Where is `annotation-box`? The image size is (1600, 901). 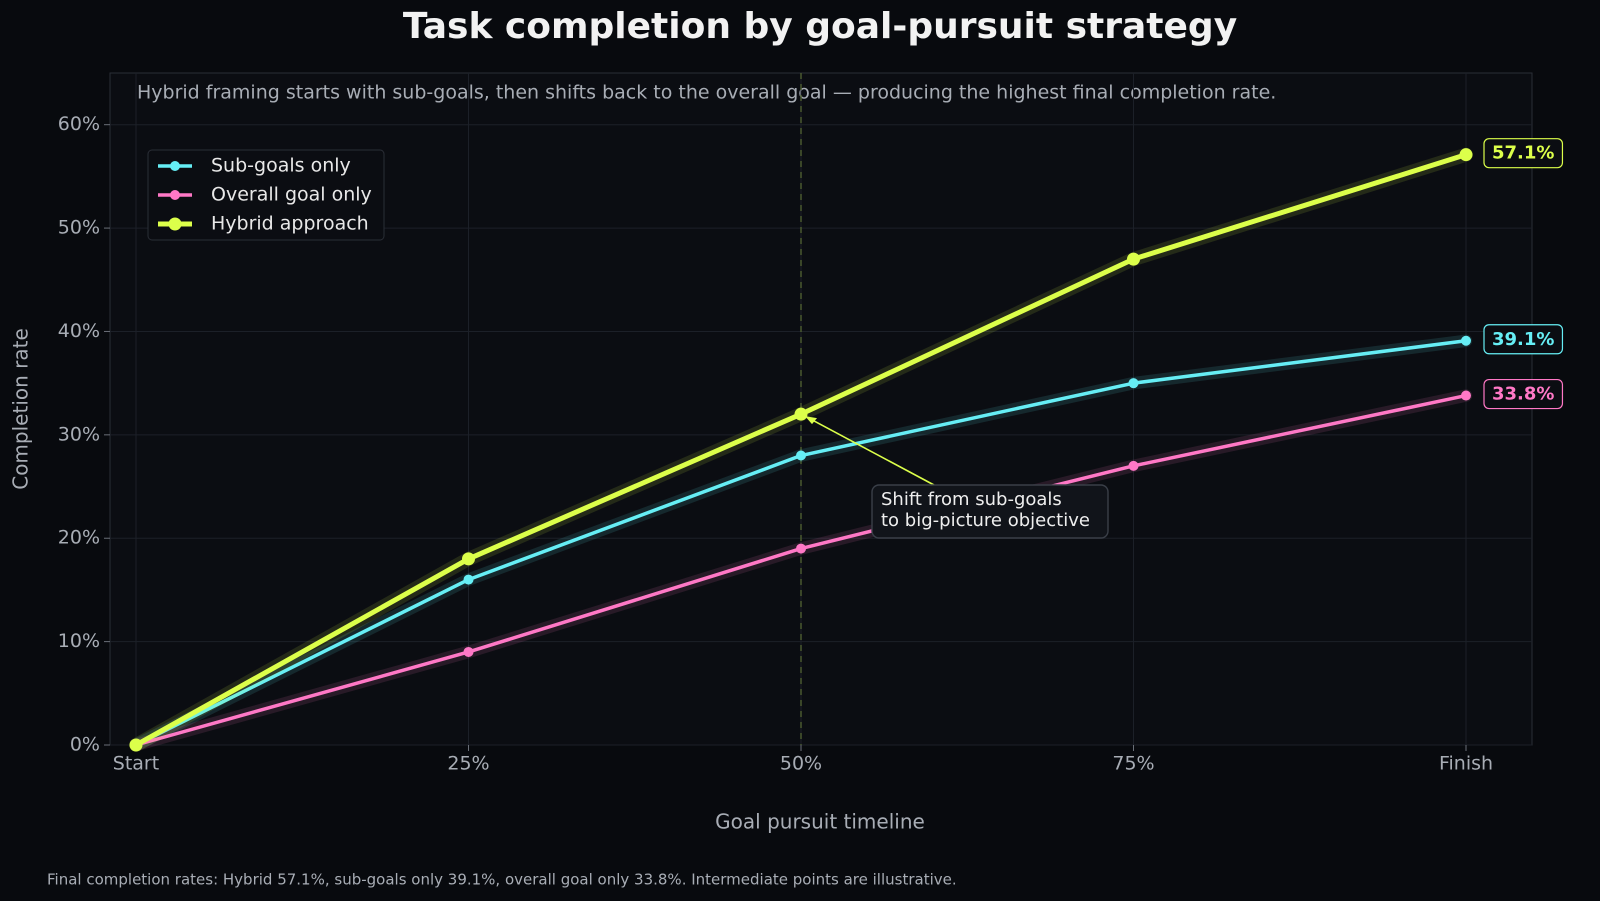
annotation-box is located at coordinates (990, 511).